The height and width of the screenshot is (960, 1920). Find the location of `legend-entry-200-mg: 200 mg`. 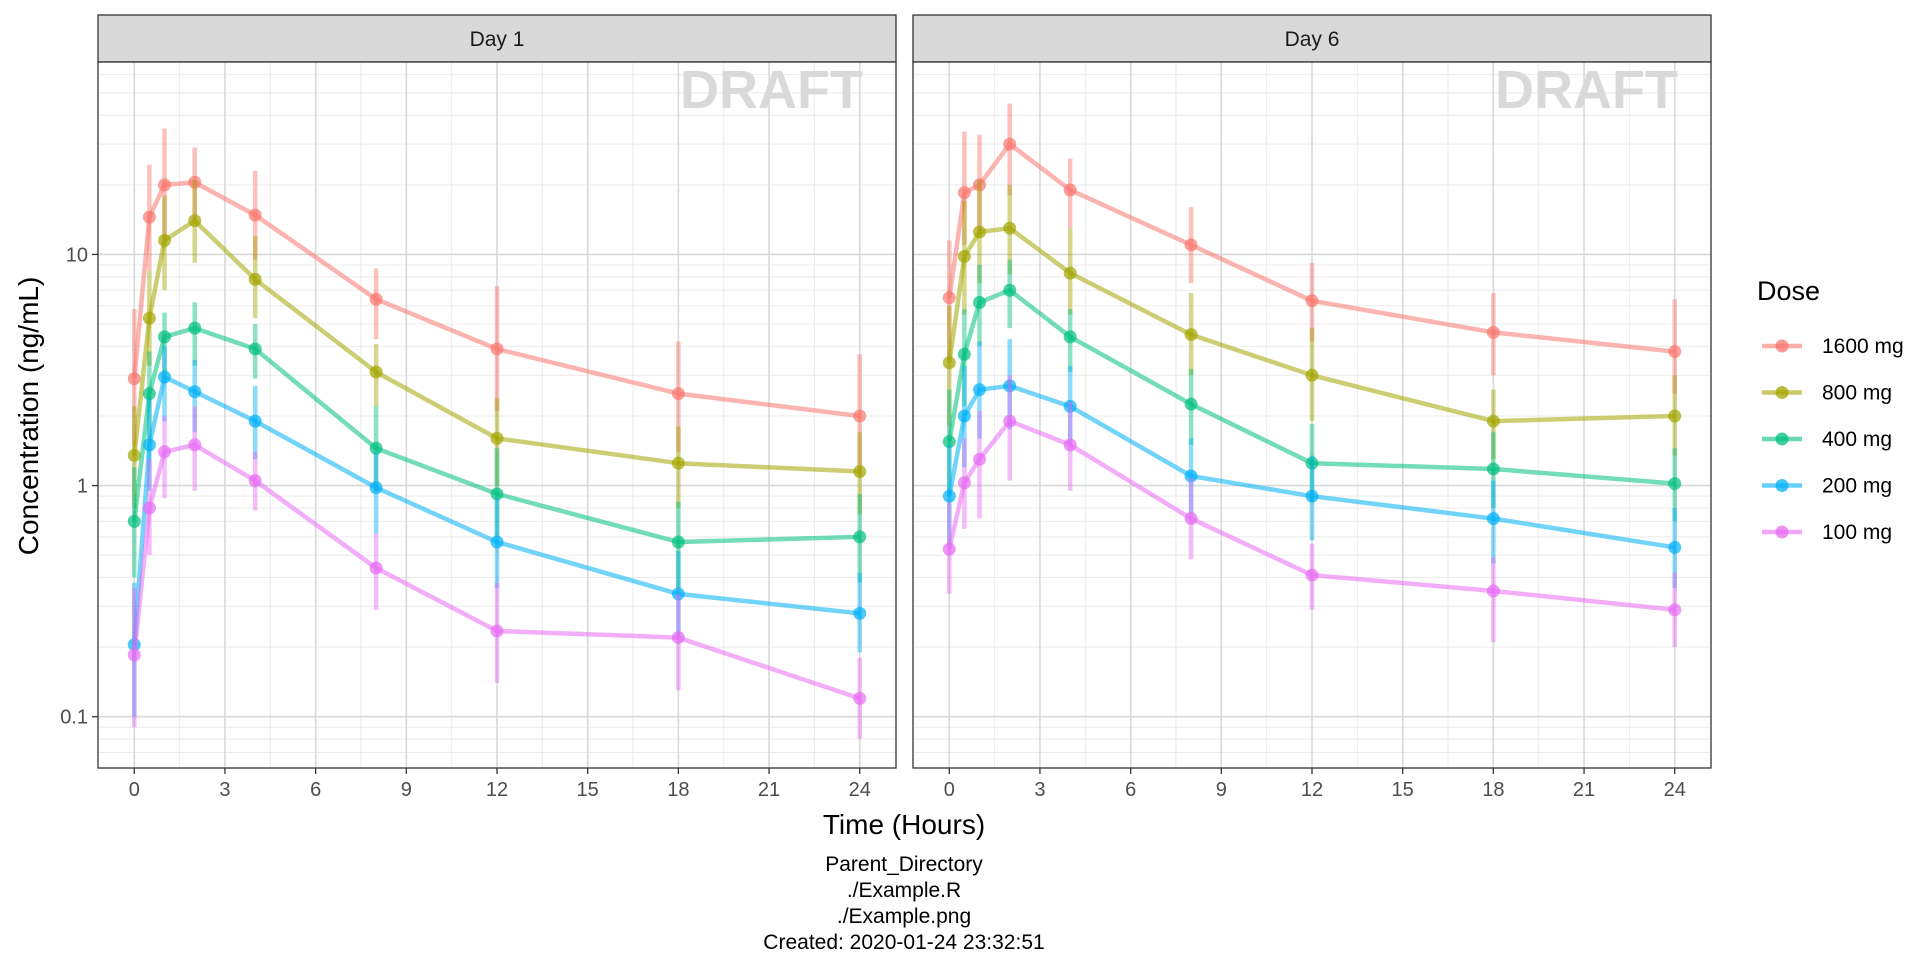

legend-entry-200-mg: 200 mg is located at coordinates (1827, 486).